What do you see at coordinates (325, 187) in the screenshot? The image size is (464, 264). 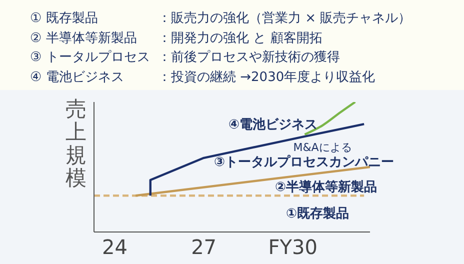 I see `series-label: ②半導体等新製品` at bounding box center [325, 187].